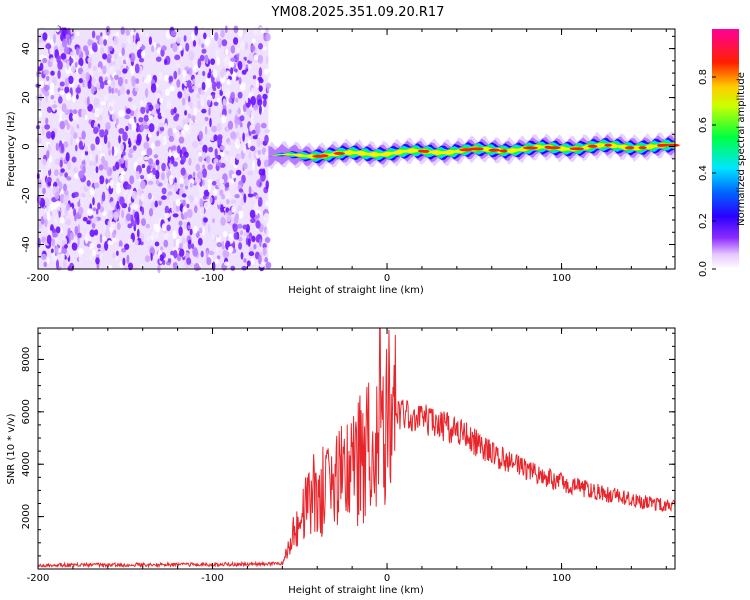 This screenshot has height=600, width=750. What do you see at coordinates (387, 578) in the screenshot?
I see `snr-x-tick-label: 0` at bounding box center [387, 578].